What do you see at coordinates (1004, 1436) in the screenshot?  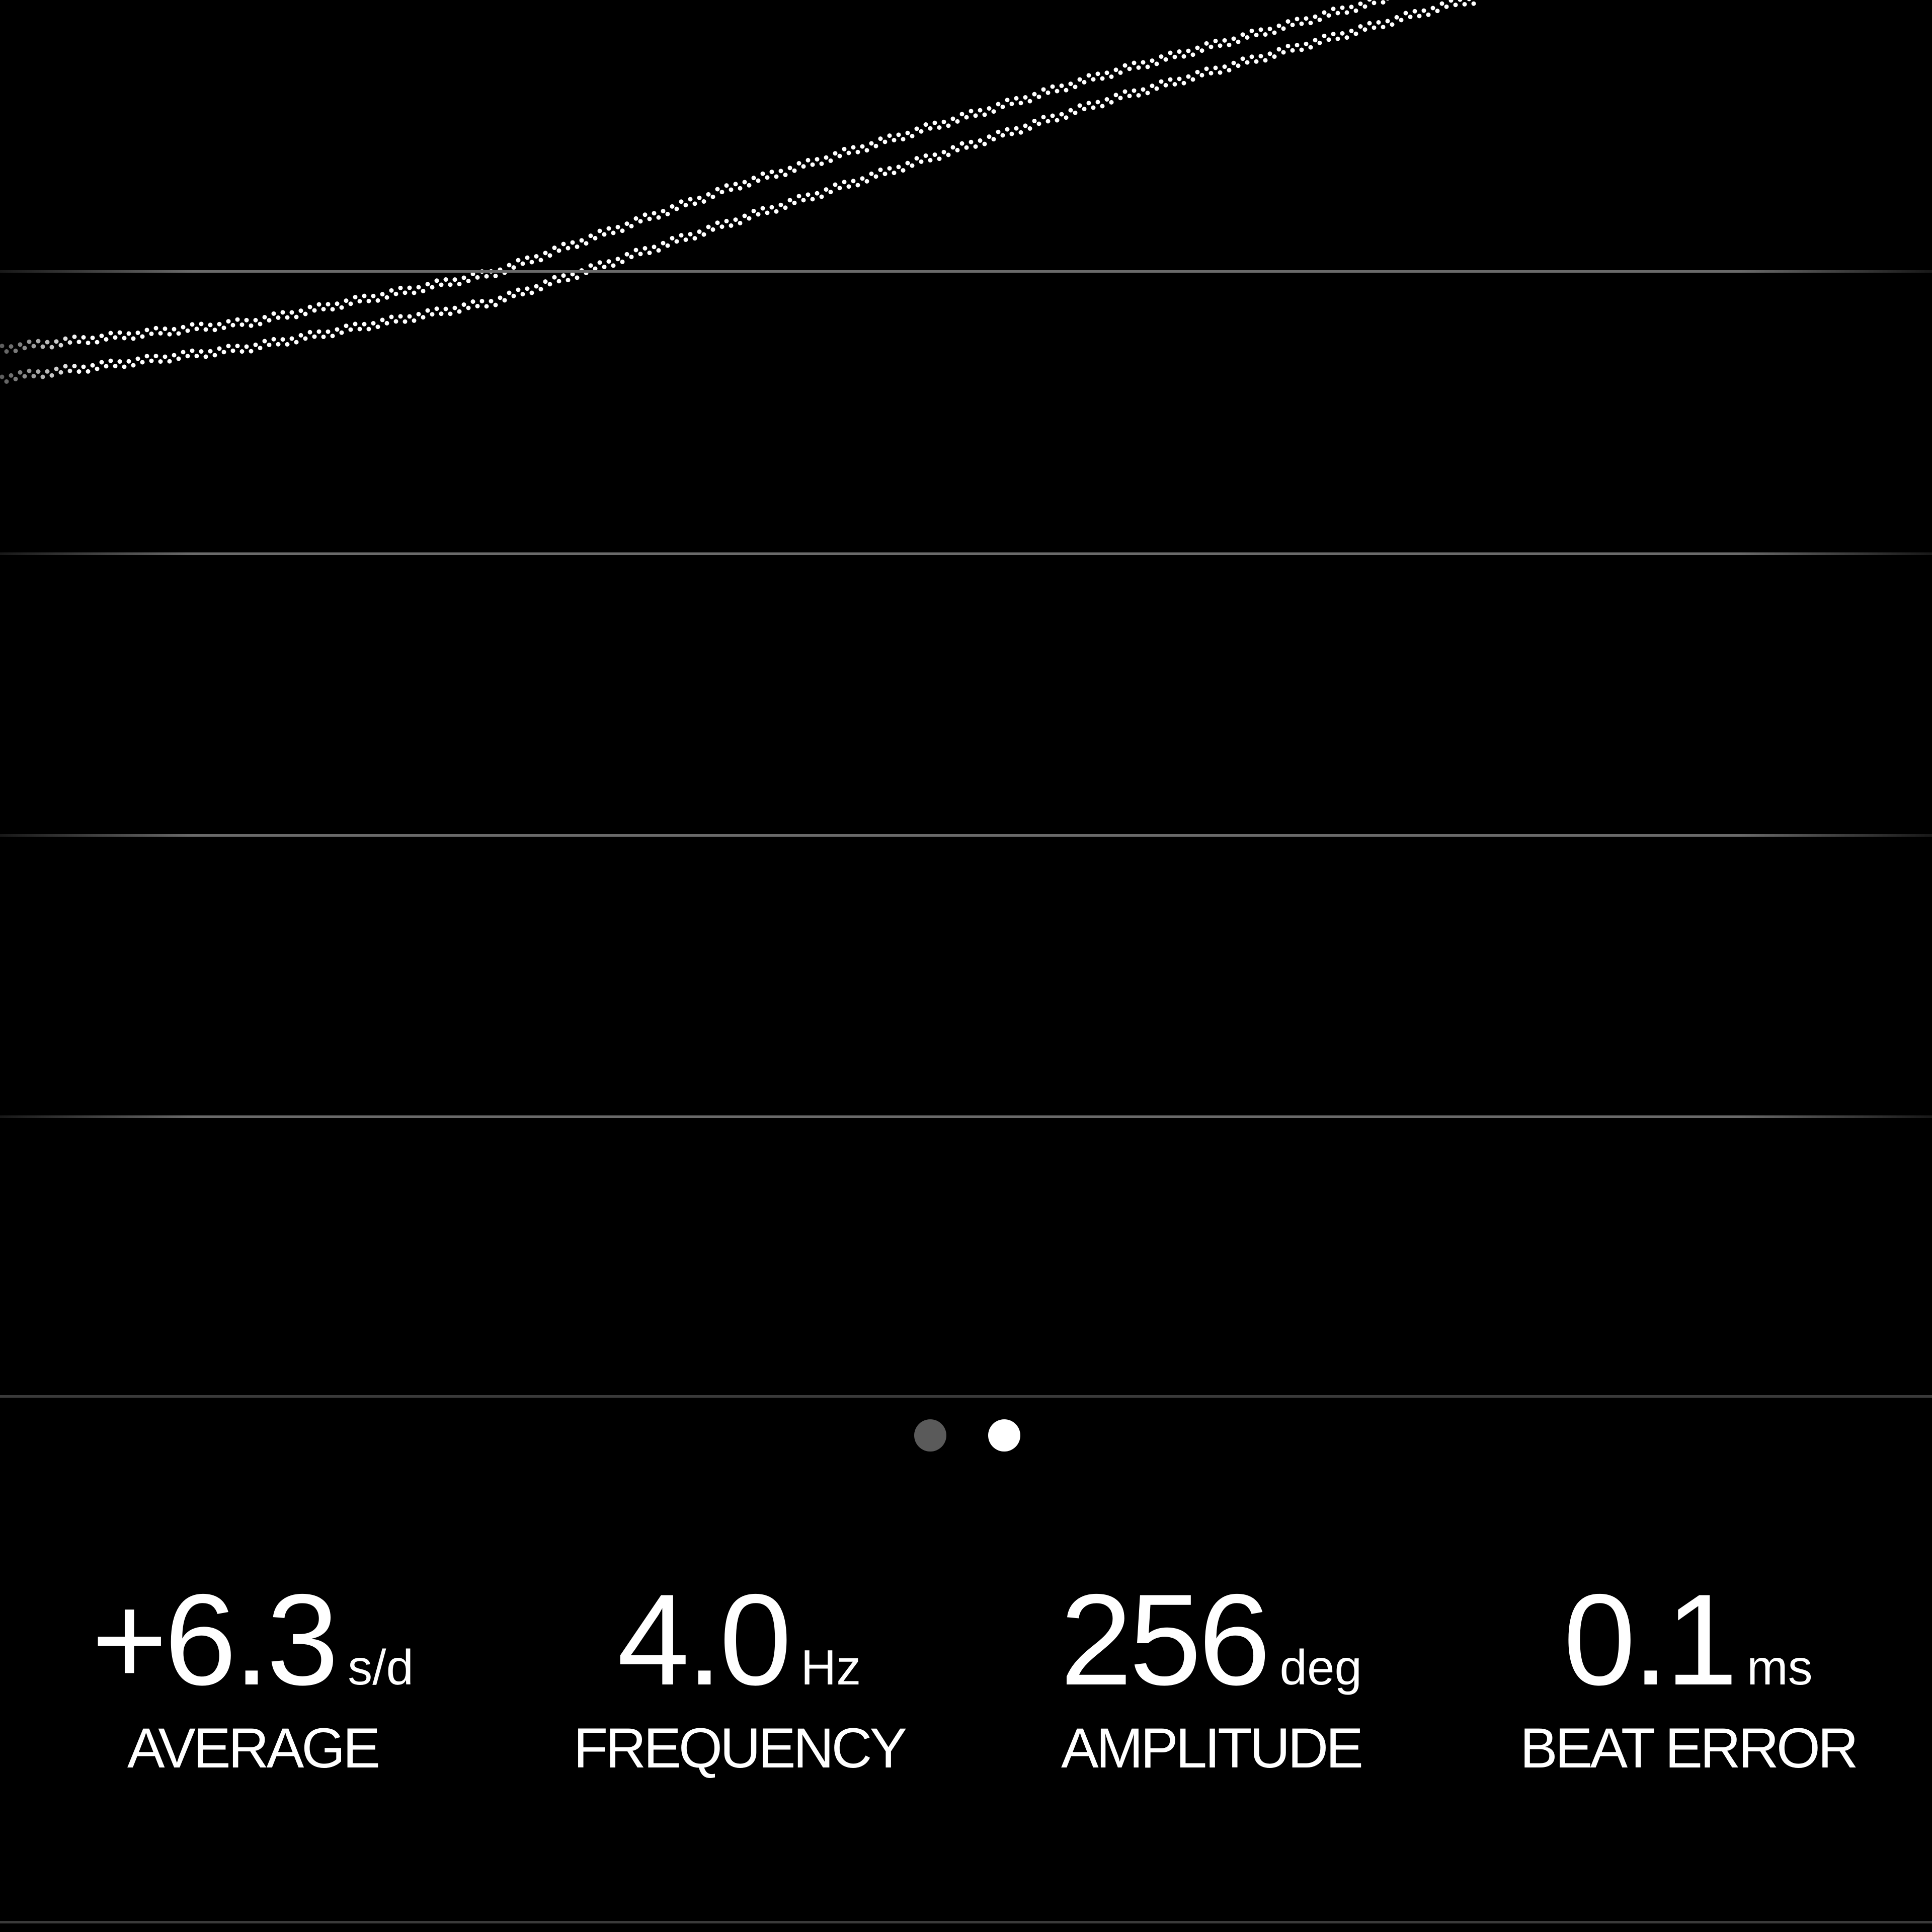 I see `page-dot-2-active` at bounding box center [1004, 1436].